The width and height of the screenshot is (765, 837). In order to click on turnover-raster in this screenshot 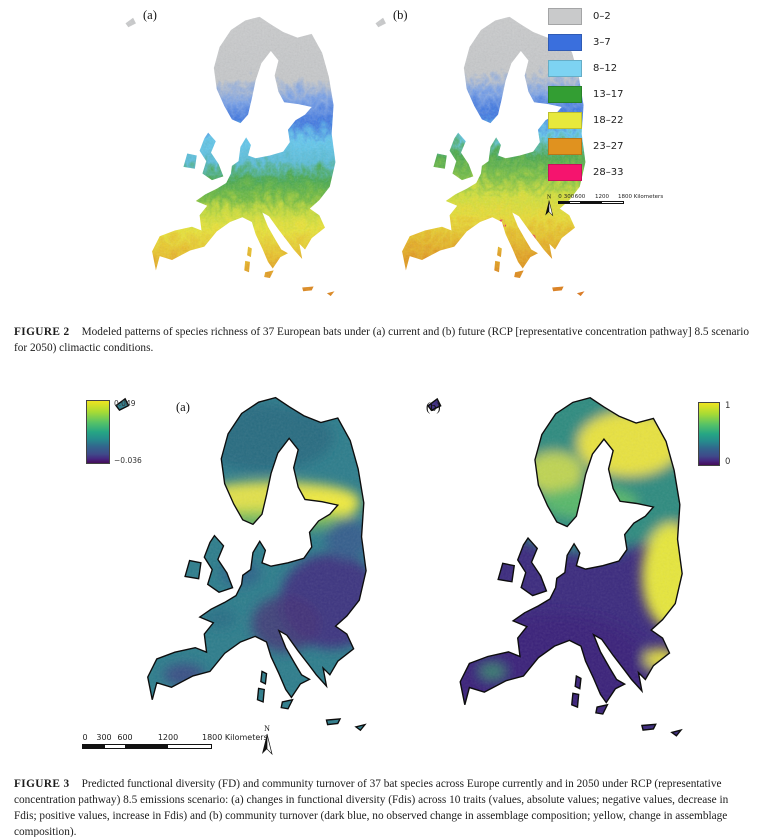, I will do `click(555, 566)`.